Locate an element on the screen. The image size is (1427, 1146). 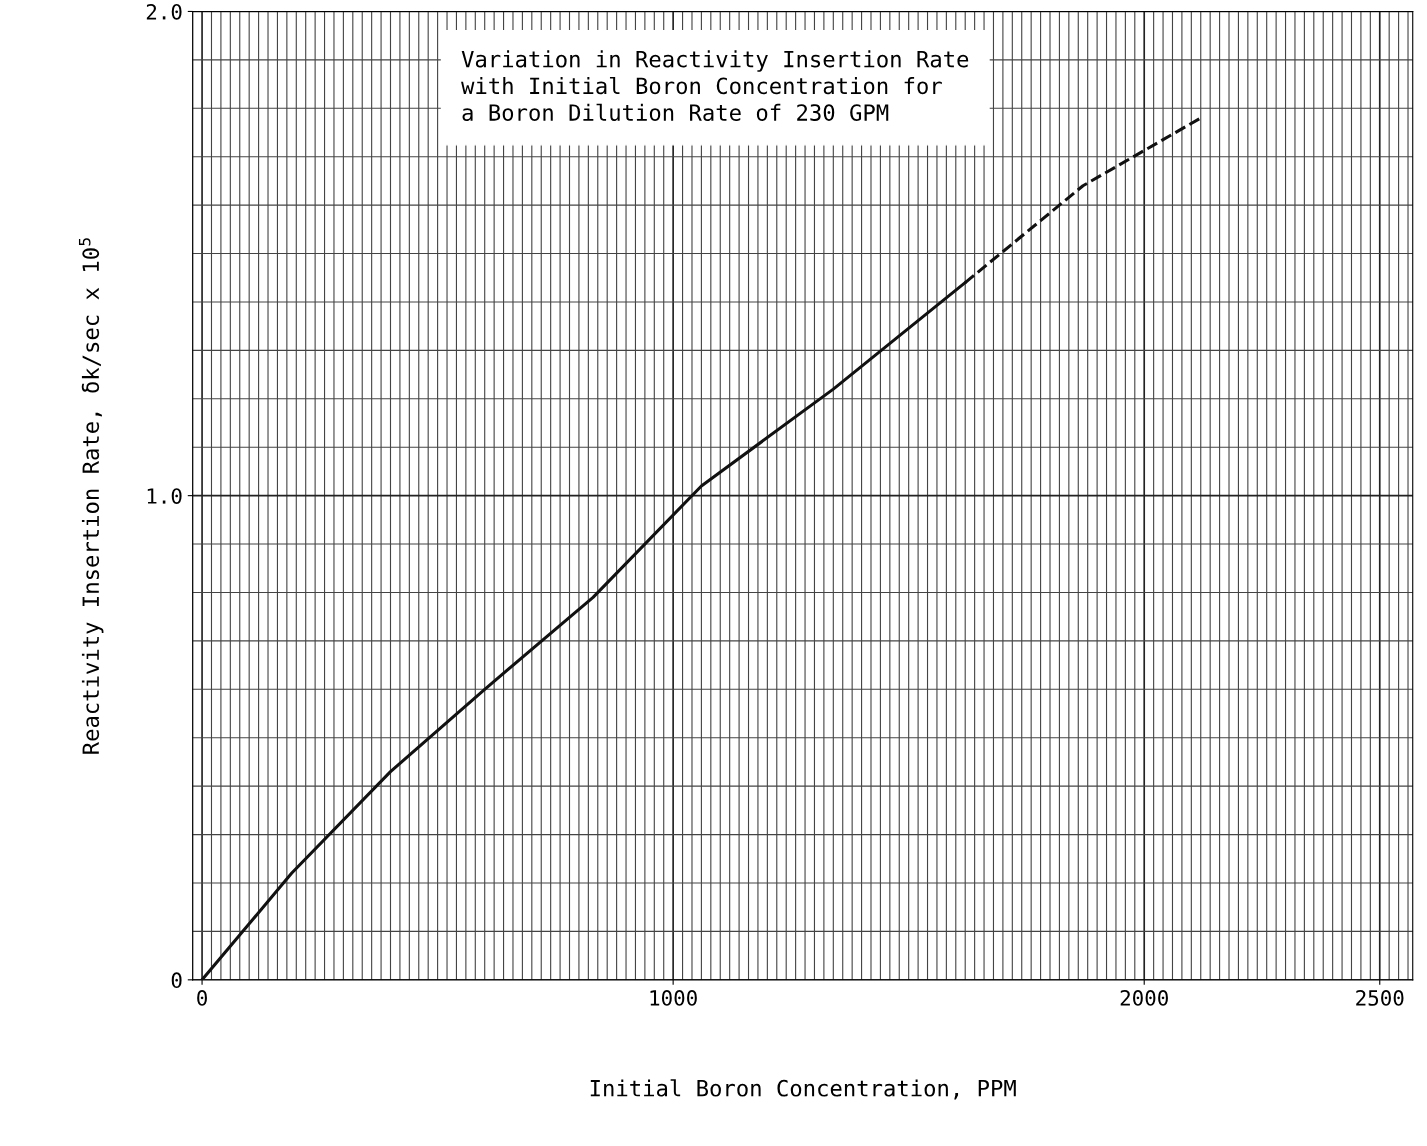
y-axis-title: Reactivity Insertion Rate, δk/sec x 10$^{5}$ is located at coordinates (91, 496).